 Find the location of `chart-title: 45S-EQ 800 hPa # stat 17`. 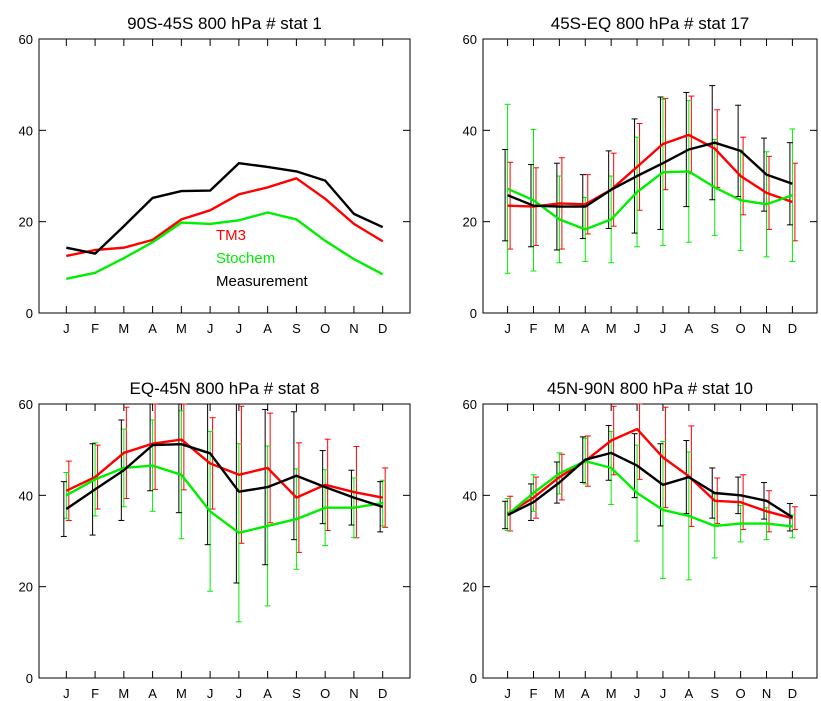

chart-title: 45S-EQ 800 hPa # stat 17 is located at coordinates (650, 23).